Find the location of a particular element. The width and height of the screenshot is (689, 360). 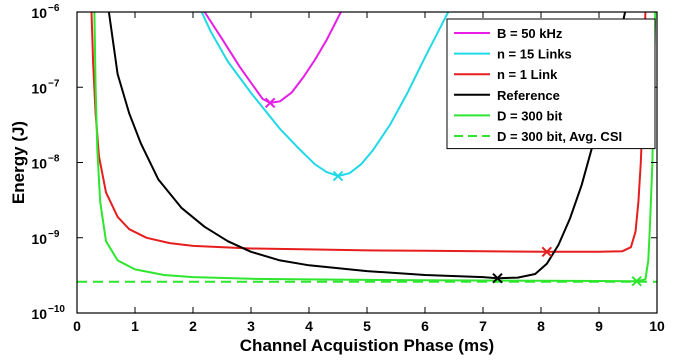

legend-entry: n = 15 Links is located at coordinates (513, 54).